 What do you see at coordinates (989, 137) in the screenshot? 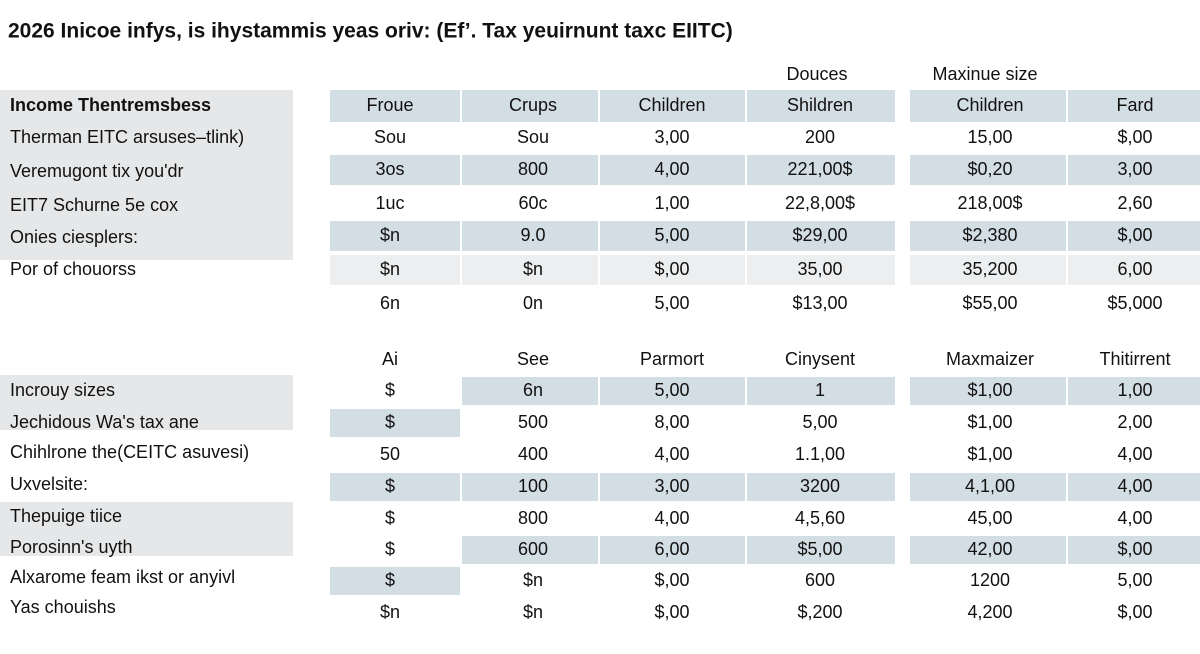
I see `cell: 15,00` at bounding box center [989, 137].